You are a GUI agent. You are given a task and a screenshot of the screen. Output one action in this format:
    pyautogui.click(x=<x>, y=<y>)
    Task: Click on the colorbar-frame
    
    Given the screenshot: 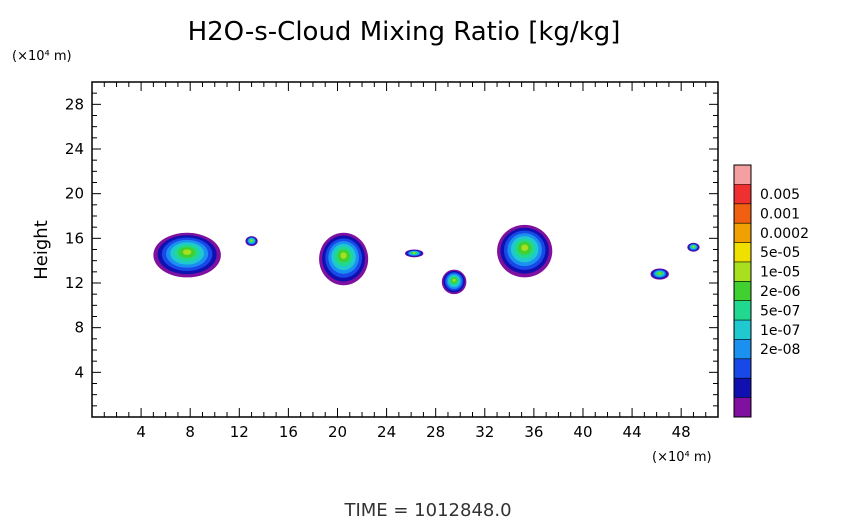 What is the action you would take?
    pyautogui.click(x=742, y=291)
    